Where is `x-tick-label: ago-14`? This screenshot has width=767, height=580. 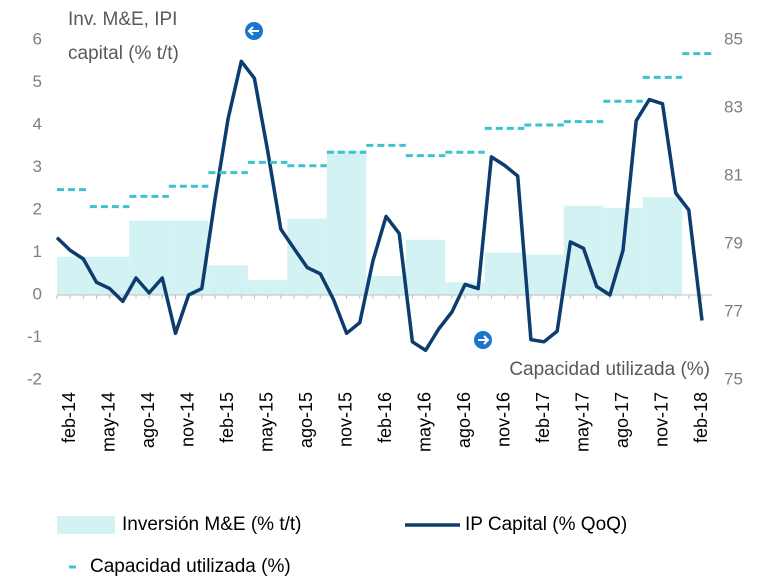
x-tick-label: ago-14 is located at coordinates (148, 420).